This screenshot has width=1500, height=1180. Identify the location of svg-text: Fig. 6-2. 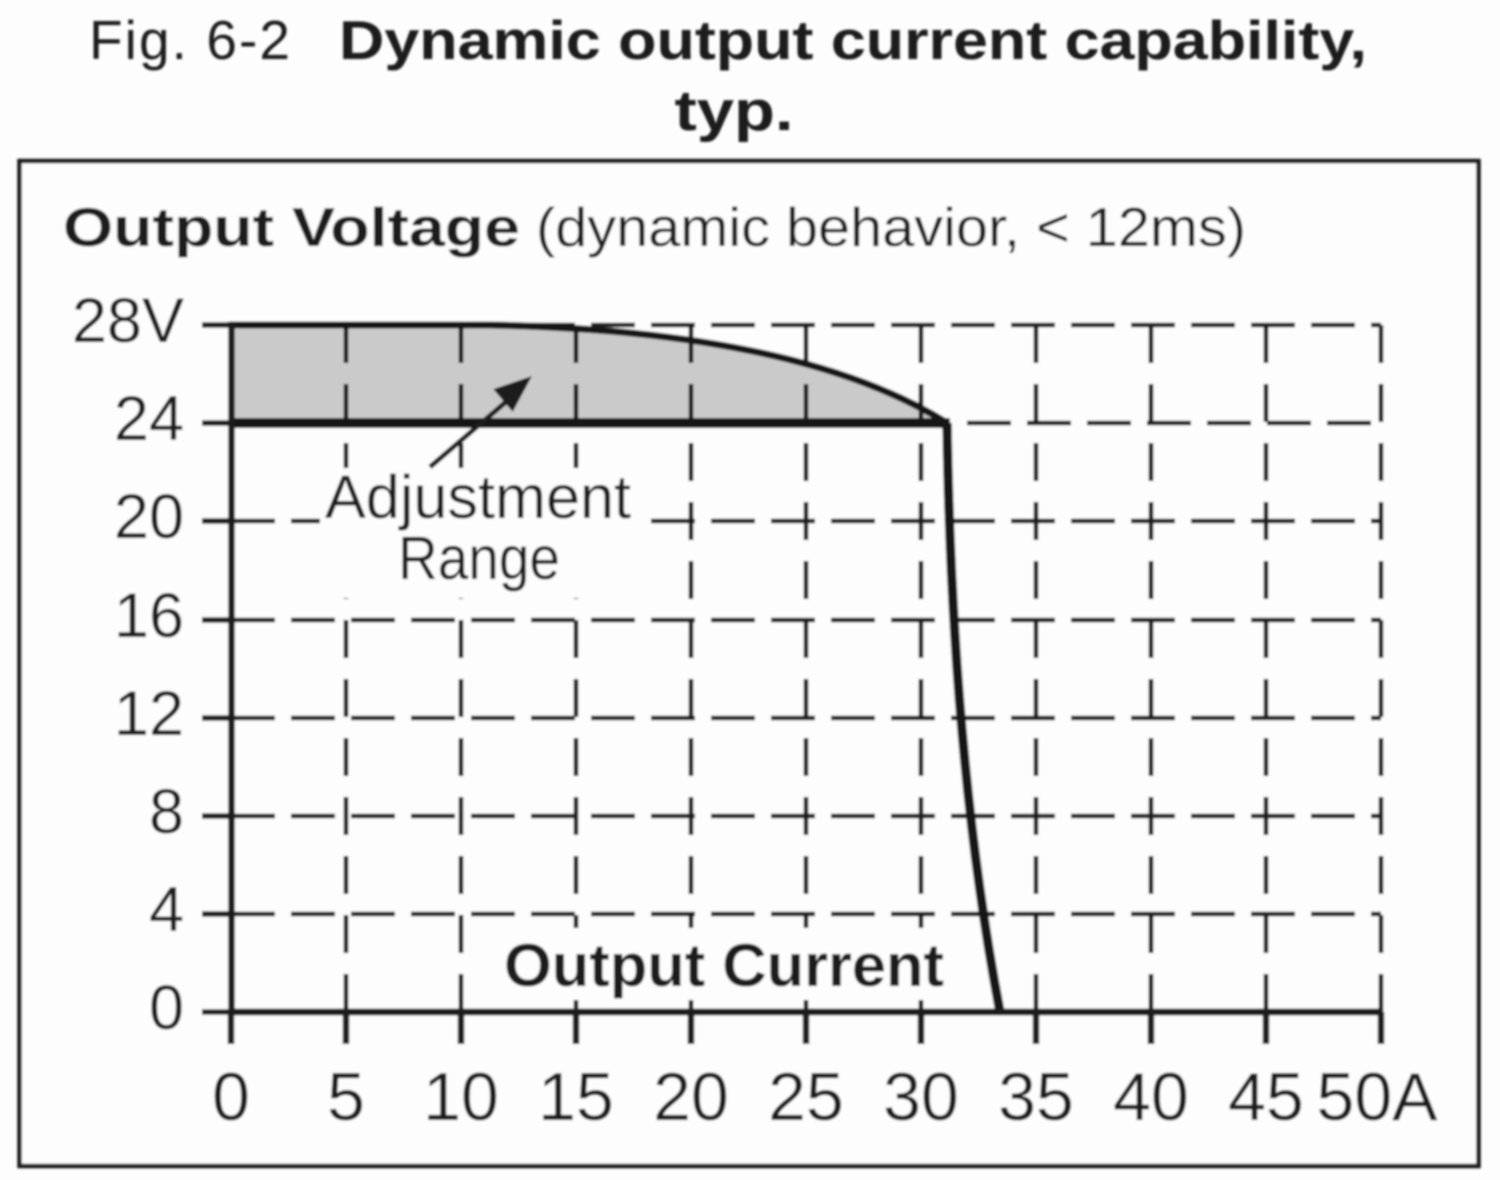
(189, 40).